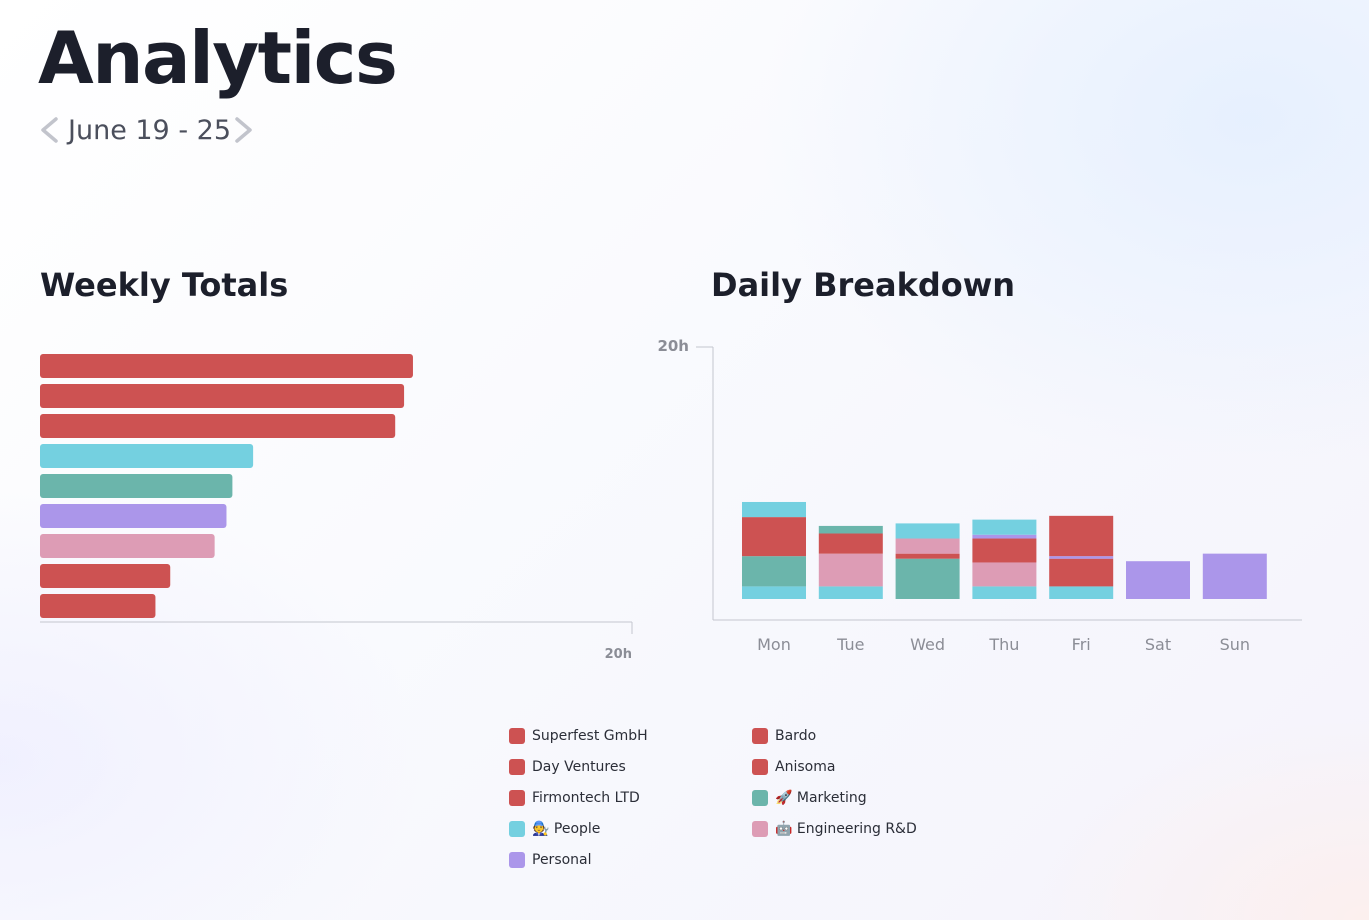  What do you see at coordinates (1081, 557) in the screenshot?
I see `daily-segment-fri-personal` at bounding box center [1081, 557].